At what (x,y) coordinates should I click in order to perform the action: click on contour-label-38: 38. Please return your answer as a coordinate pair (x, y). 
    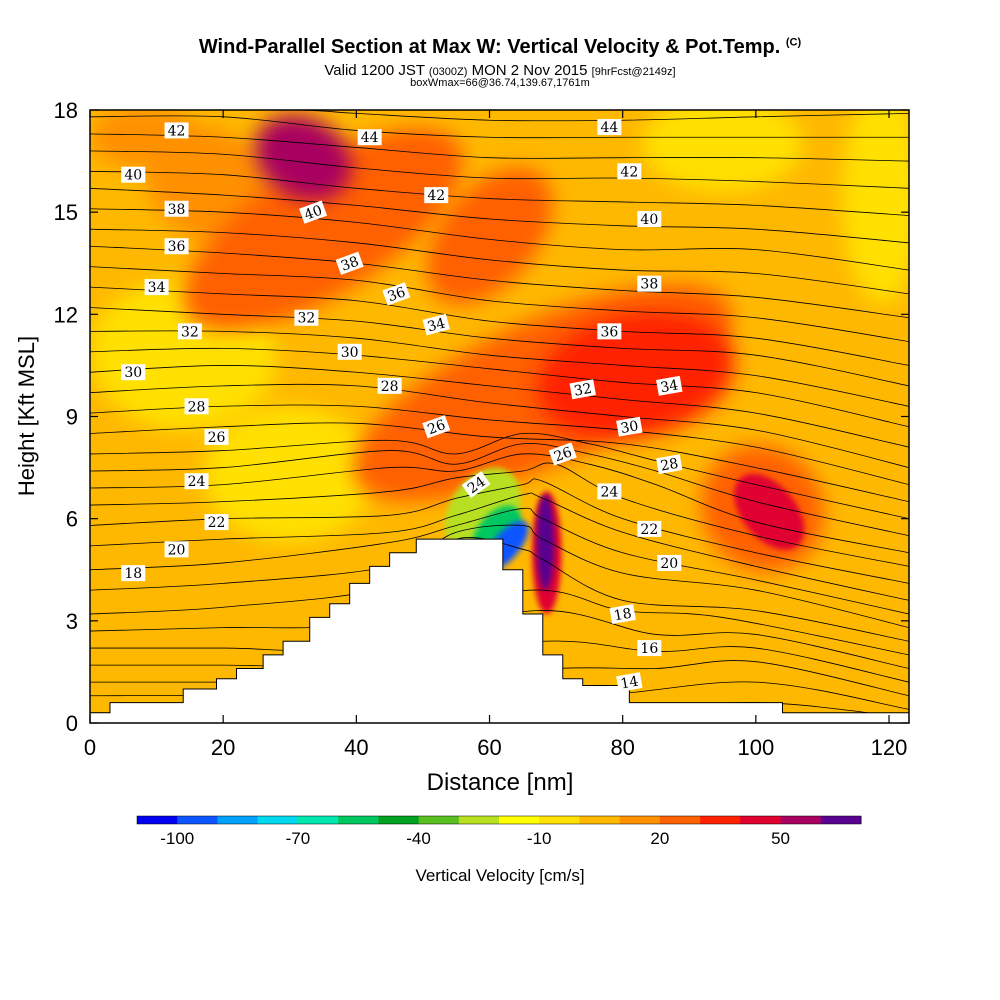
    Looking at the image, I should click on (176, 209).